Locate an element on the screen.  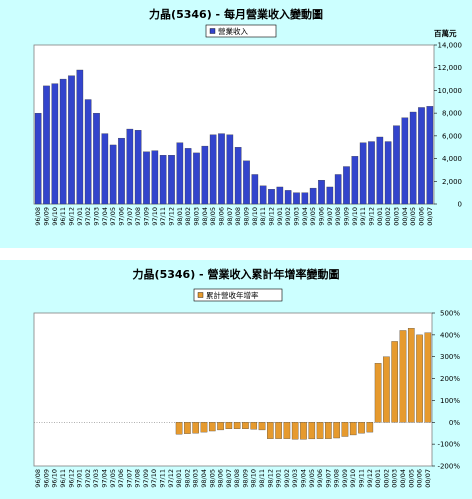
x-tick-label: 97/08 is located at coordinates (138, 478).